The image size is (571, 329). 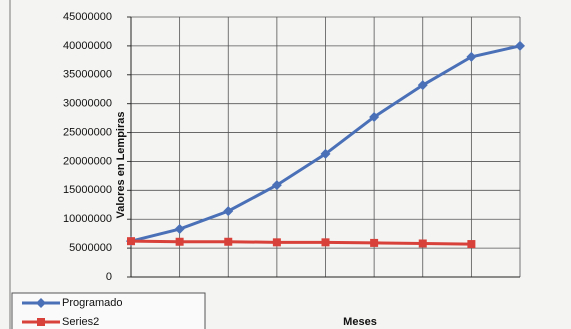 What do you see at coordinates (90, 248) in the screenshot?
I see `y-tick-label: 5000000` at bounding box center [90, 248].